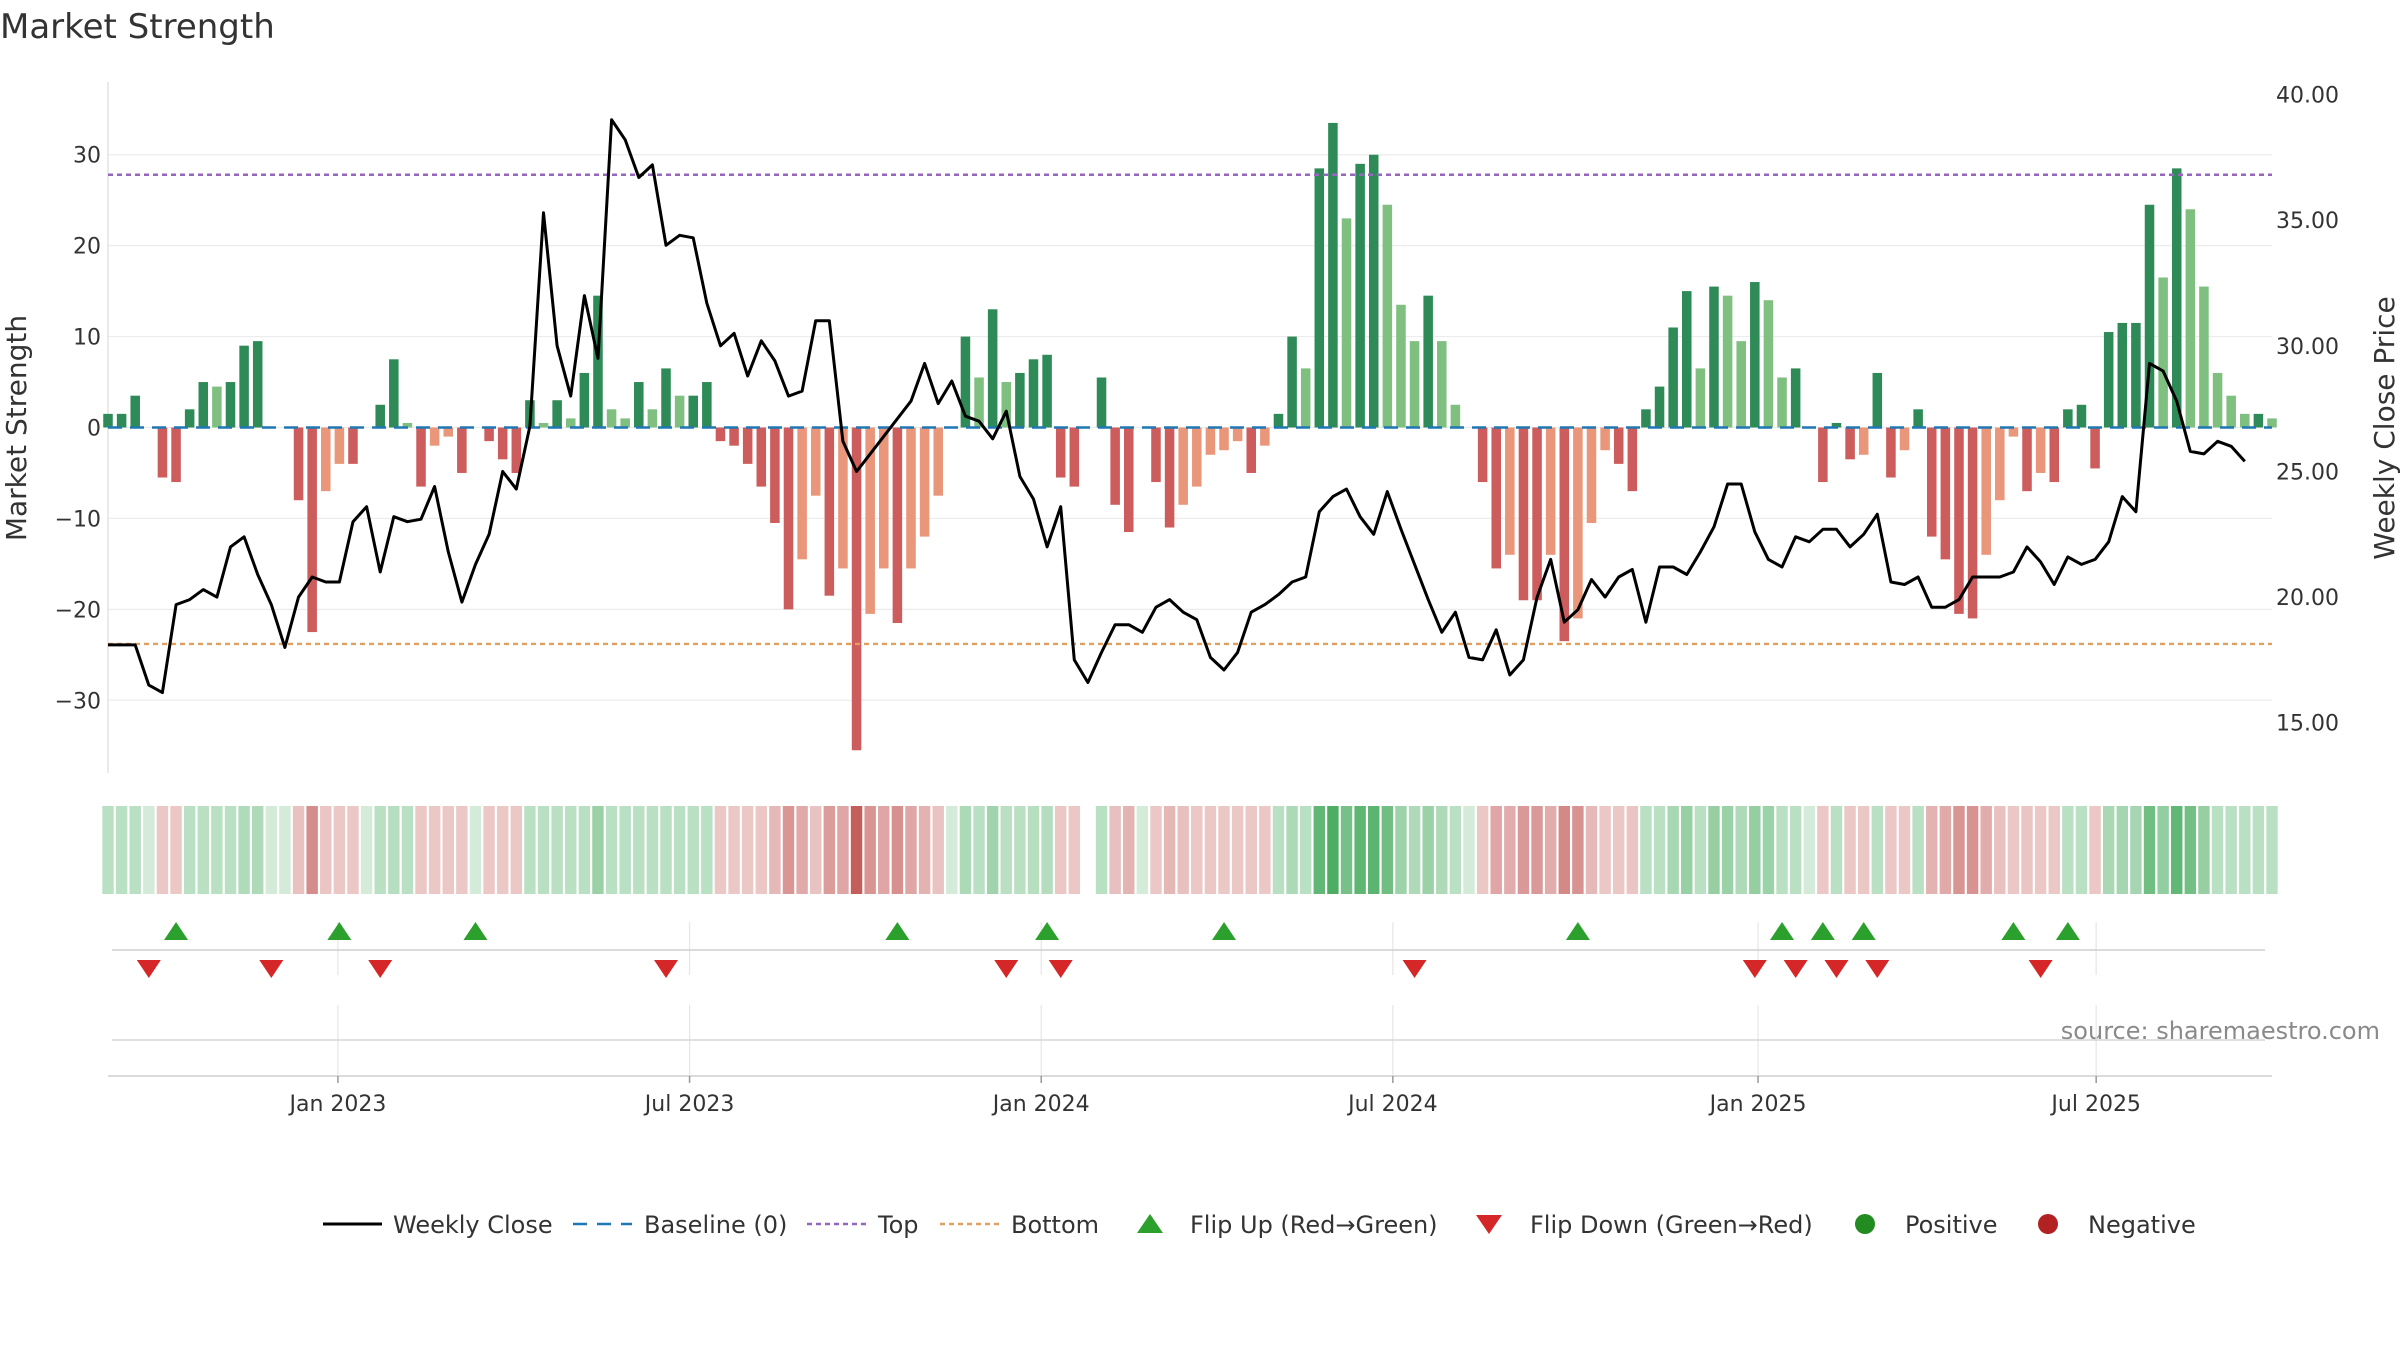 This screenshot has width=2400, height=1350. Describe the element at coordinates (1489, 1224) in the screenshot. I see `legend-flip-down-swatch` at that location.